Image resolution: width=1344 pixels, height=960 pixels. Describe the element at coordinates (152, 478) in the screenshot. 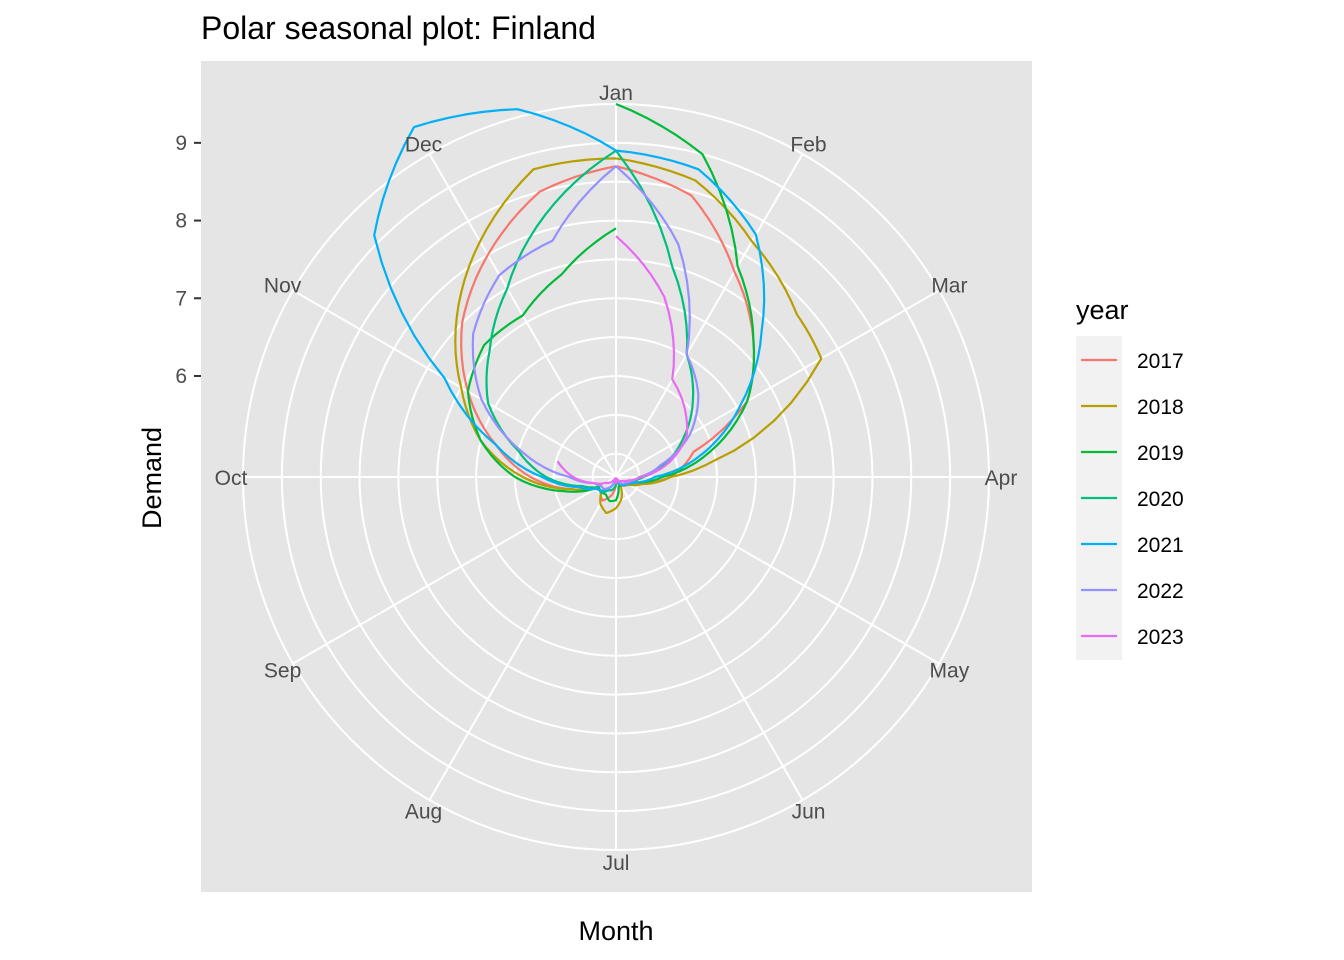

I see `y-axis-title: Demand` at that location.